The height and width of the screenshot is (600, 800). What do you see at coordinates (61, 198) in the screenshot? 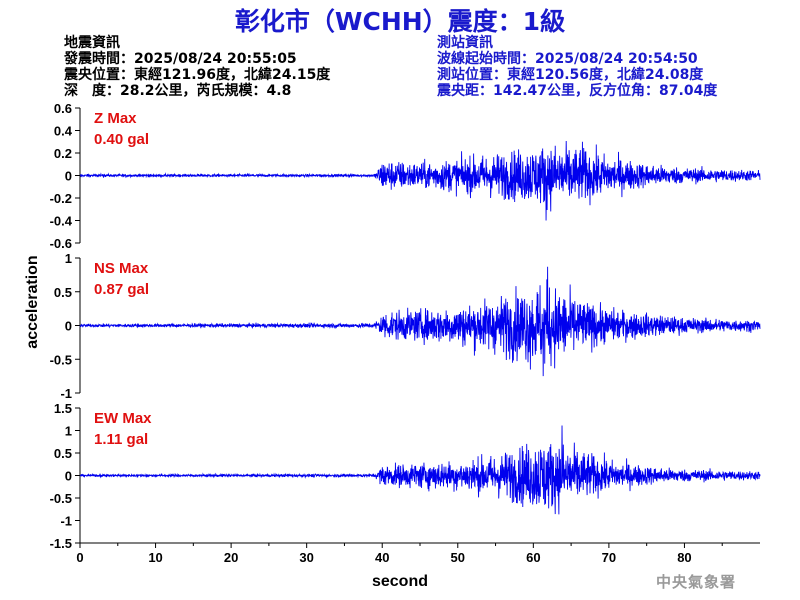
I see `y-tick-label: -0.2` at bounding box center [61, 198].